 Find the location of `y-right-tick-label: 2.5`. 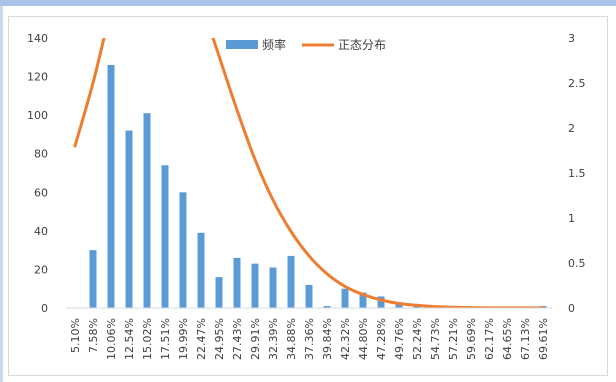

y-right-tick-label: 2.5 is located at coordinates (577, 83).